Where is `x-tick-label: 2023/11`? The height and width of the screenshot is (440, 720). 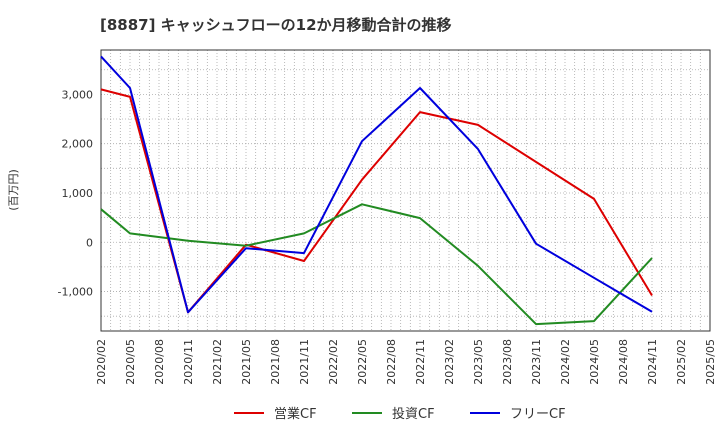
x-tick-label: 2023/11 is located at coordinates (536, 362).